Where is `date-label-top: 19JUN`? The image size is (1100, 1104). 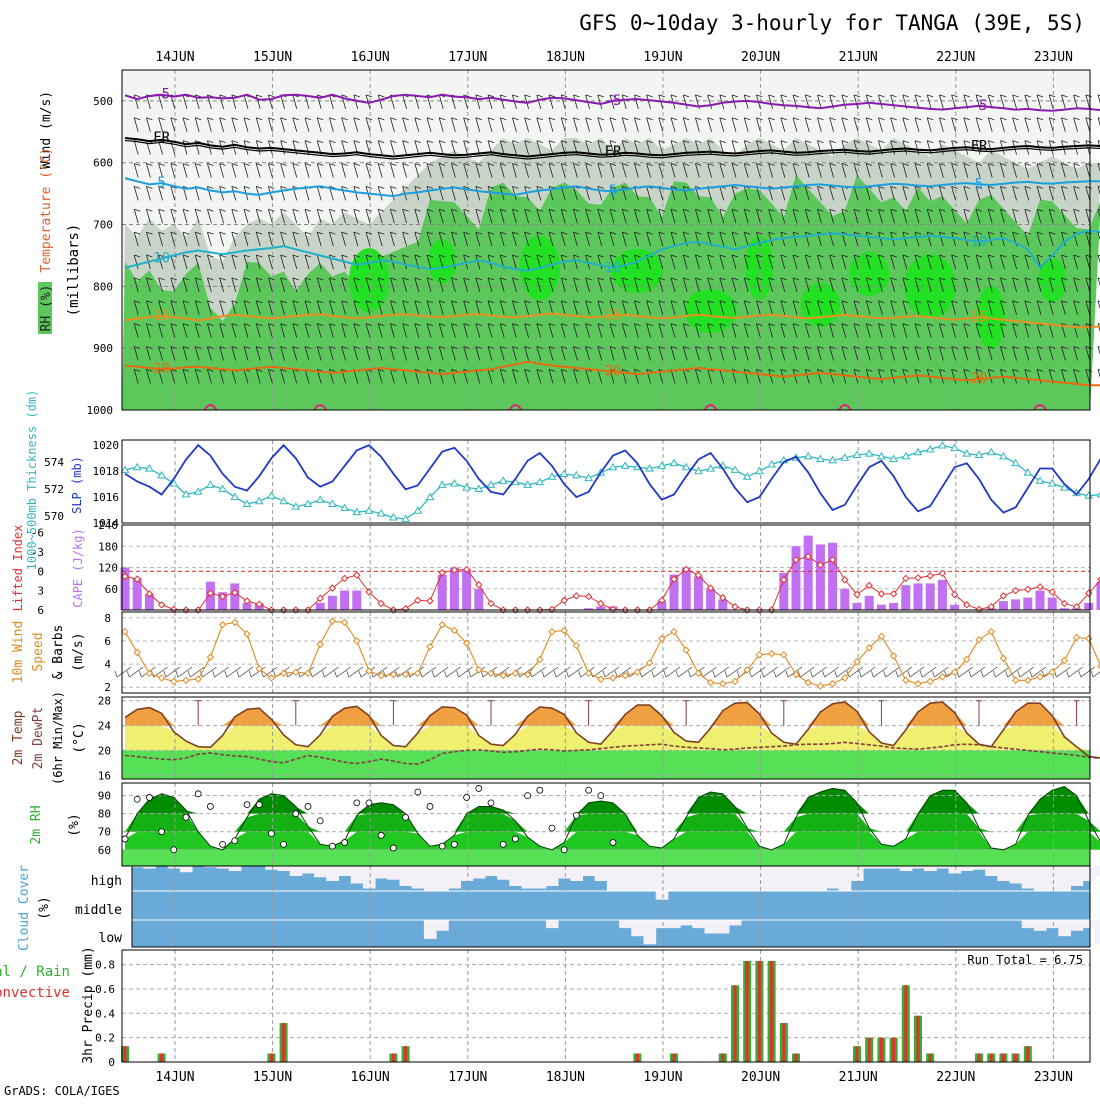 date-label-top: 19JUN is located at coordinates (662, 57).